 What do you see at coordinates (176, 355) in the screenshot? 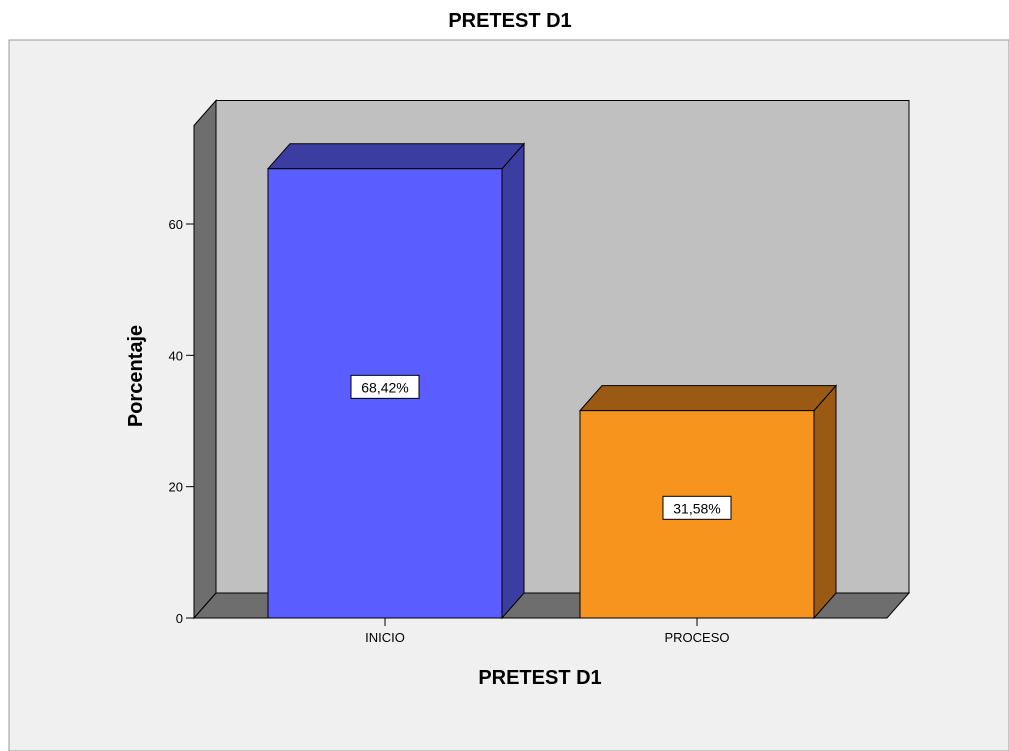
I see `y-tick-label: 40` at bounding box center [176, 355].